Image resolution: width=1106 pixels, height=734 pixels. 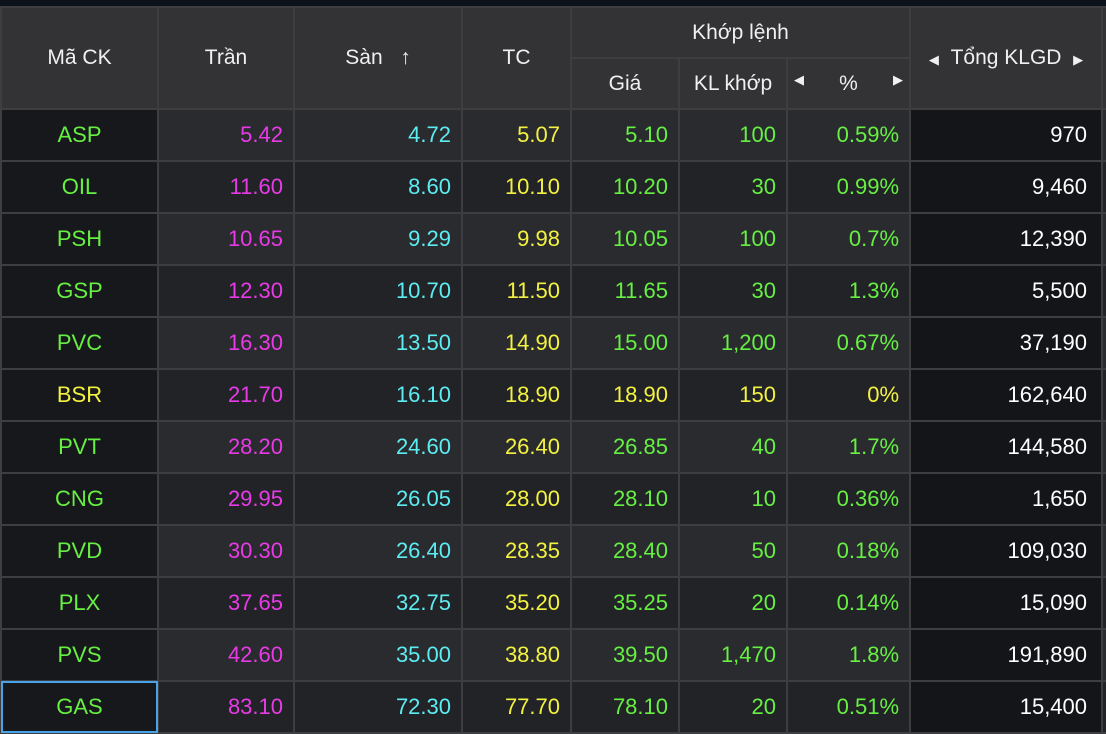 I want to click on symbol-cell: BSR, so click(x=79, y=395).